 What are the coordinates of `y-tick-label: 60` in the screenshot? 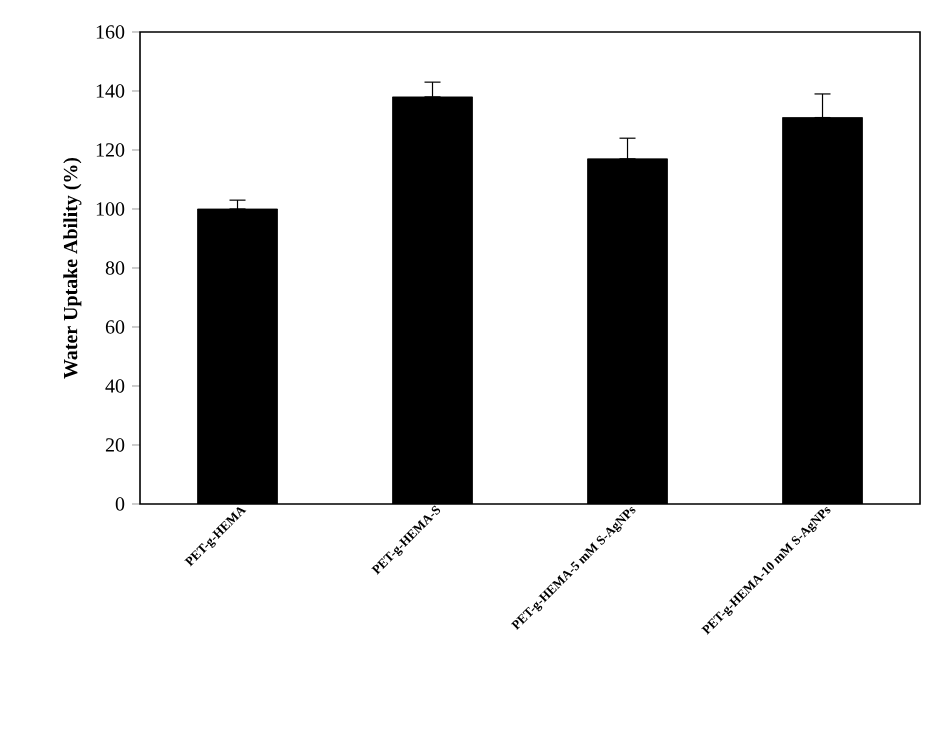 It's located at (115, 327).